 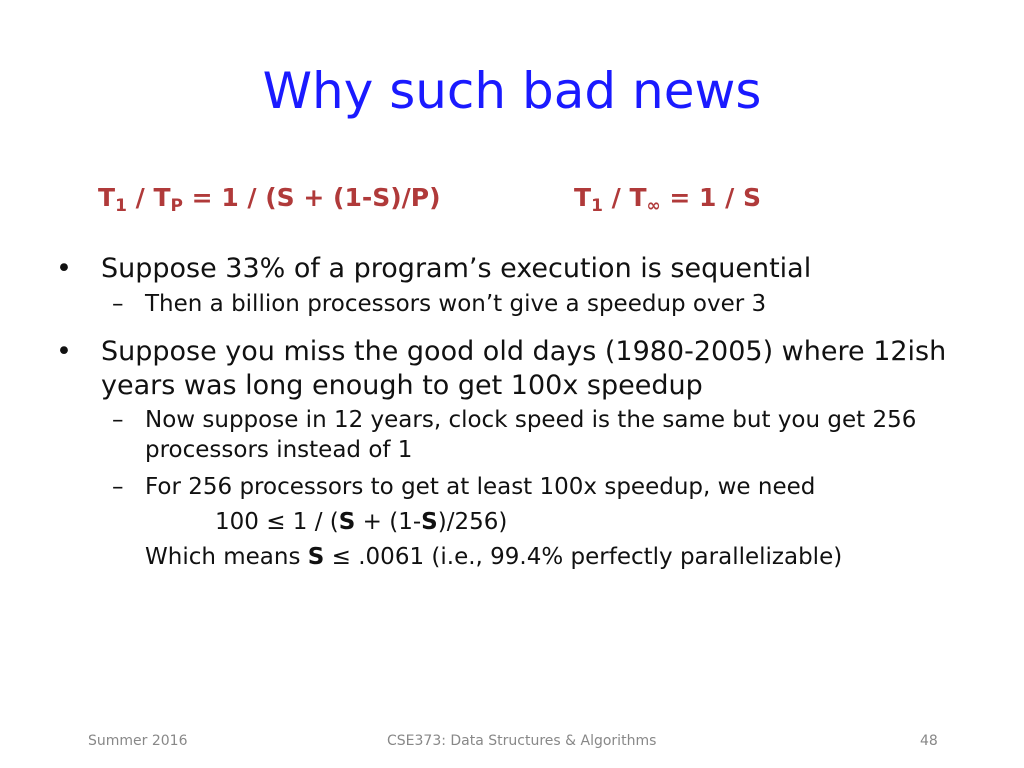 What do you see at coordinates (148, 197) in the screenshot?
I see `formula-tp: / T` at bounding box center [148, 197].